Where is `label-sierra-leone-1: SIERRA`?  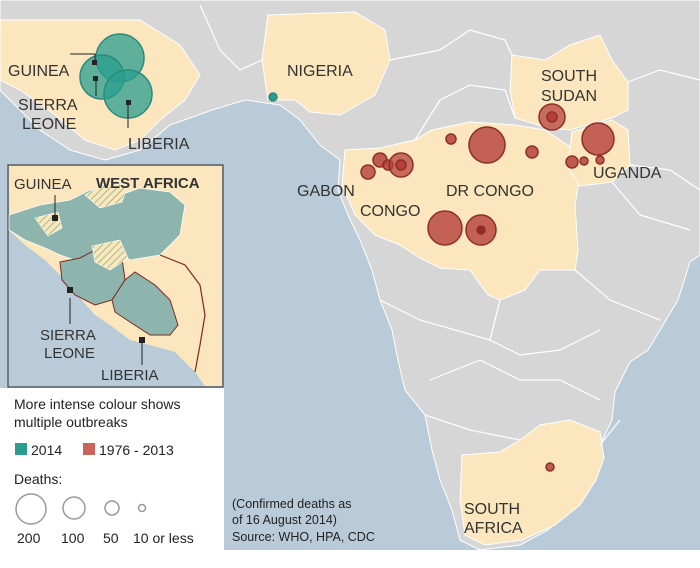
label-sierra-leone-1: SIERRA is located at coordinates (48, 105).